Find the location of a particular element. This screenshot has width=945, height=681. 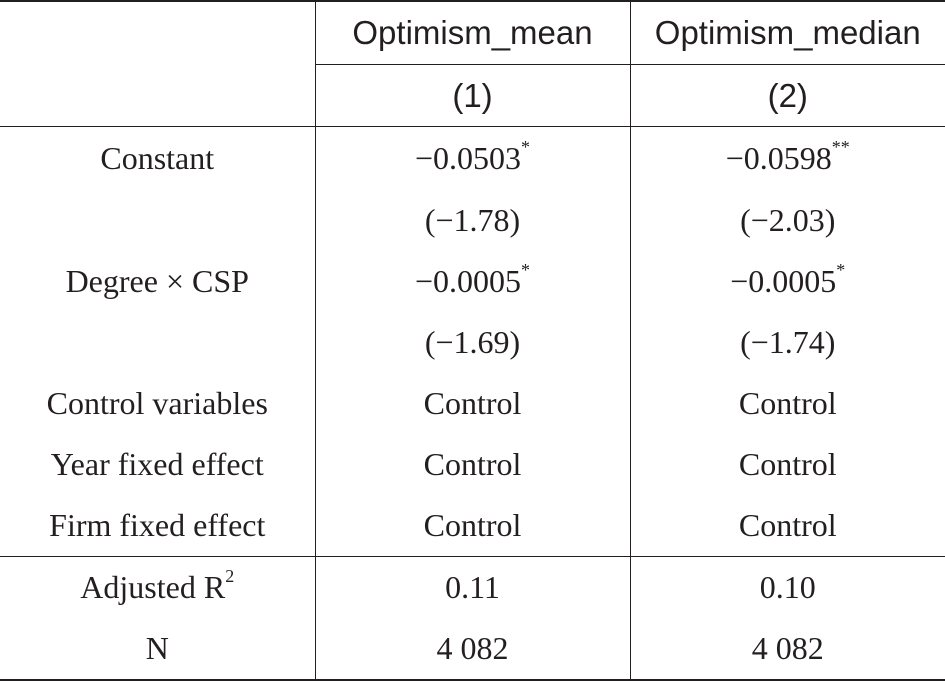

stat-value: 0.10 is located at coordinates (787, 587).